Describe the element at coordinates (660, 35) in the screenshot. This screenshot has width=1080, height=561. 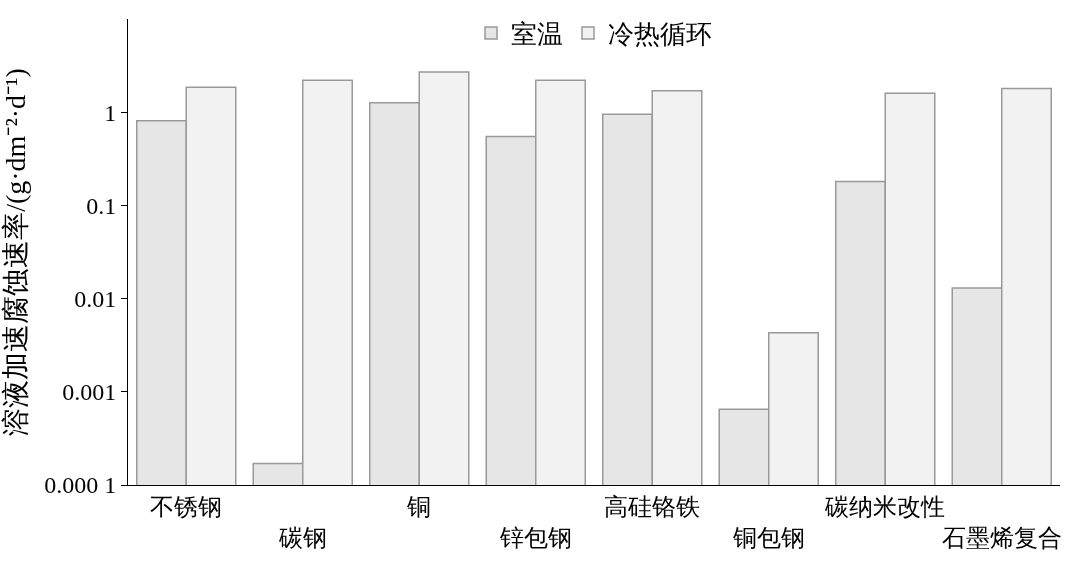
I see `legend-label: 冷热循环` at that location.